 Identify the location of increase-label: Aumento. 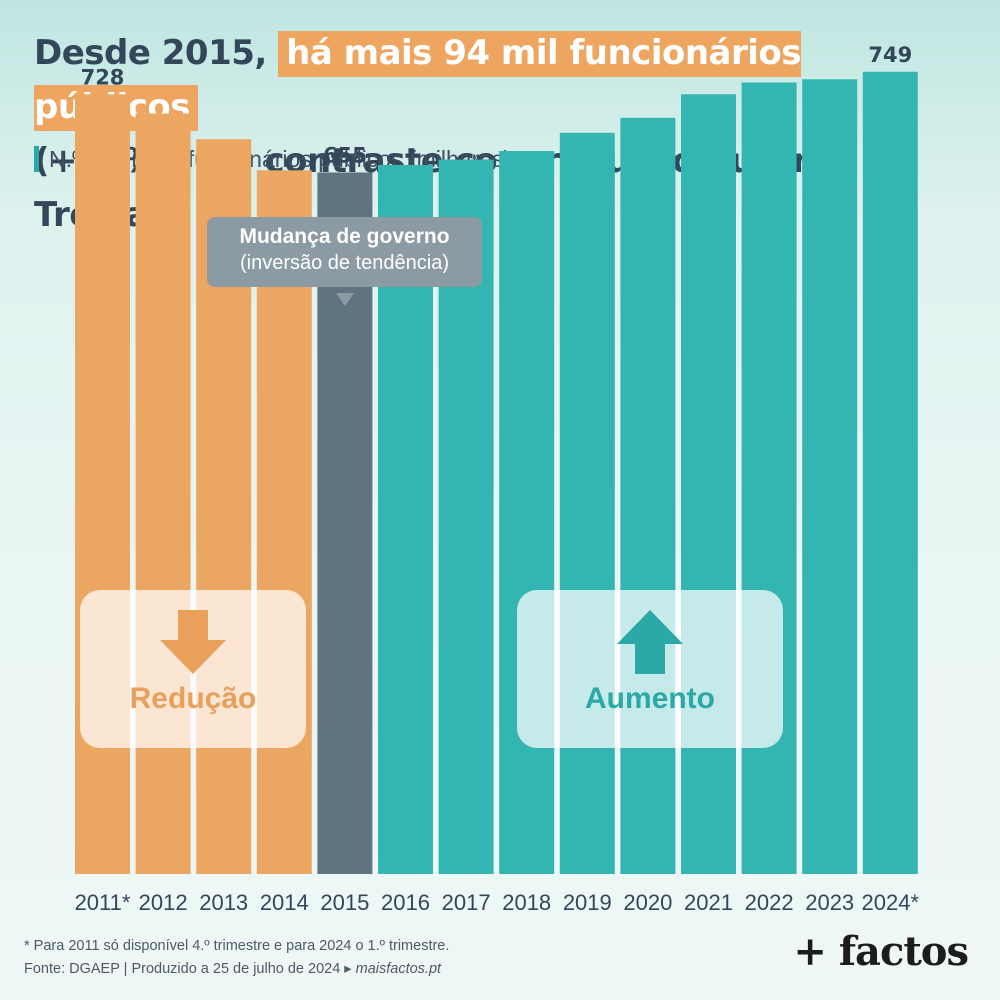
(650, 698).